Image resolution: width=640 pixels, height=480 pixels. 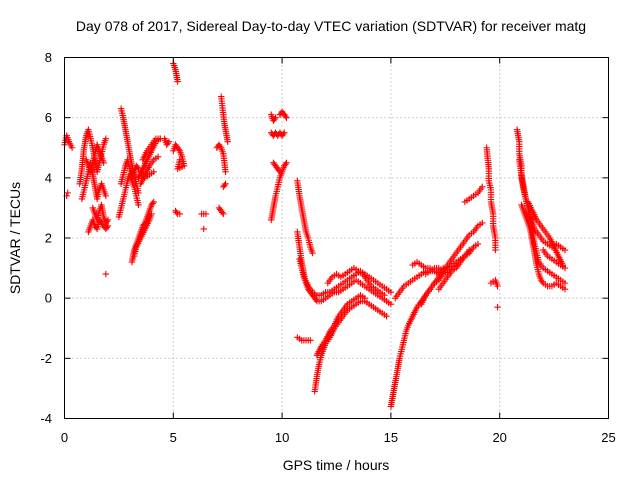 What do you see at coordinates (48, 117) in the screenshot?
I see `y-tick-label: 6` at bounding box center [48, 117].